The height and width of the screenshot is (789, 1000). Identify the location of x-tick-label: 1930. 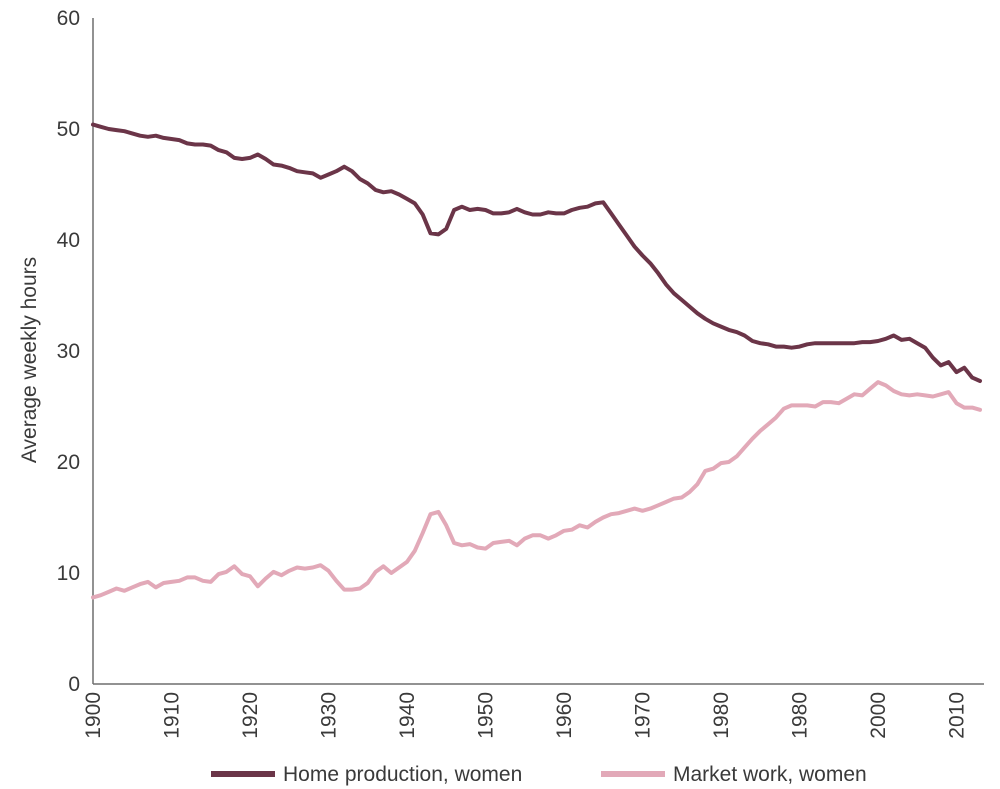
(328, 715).